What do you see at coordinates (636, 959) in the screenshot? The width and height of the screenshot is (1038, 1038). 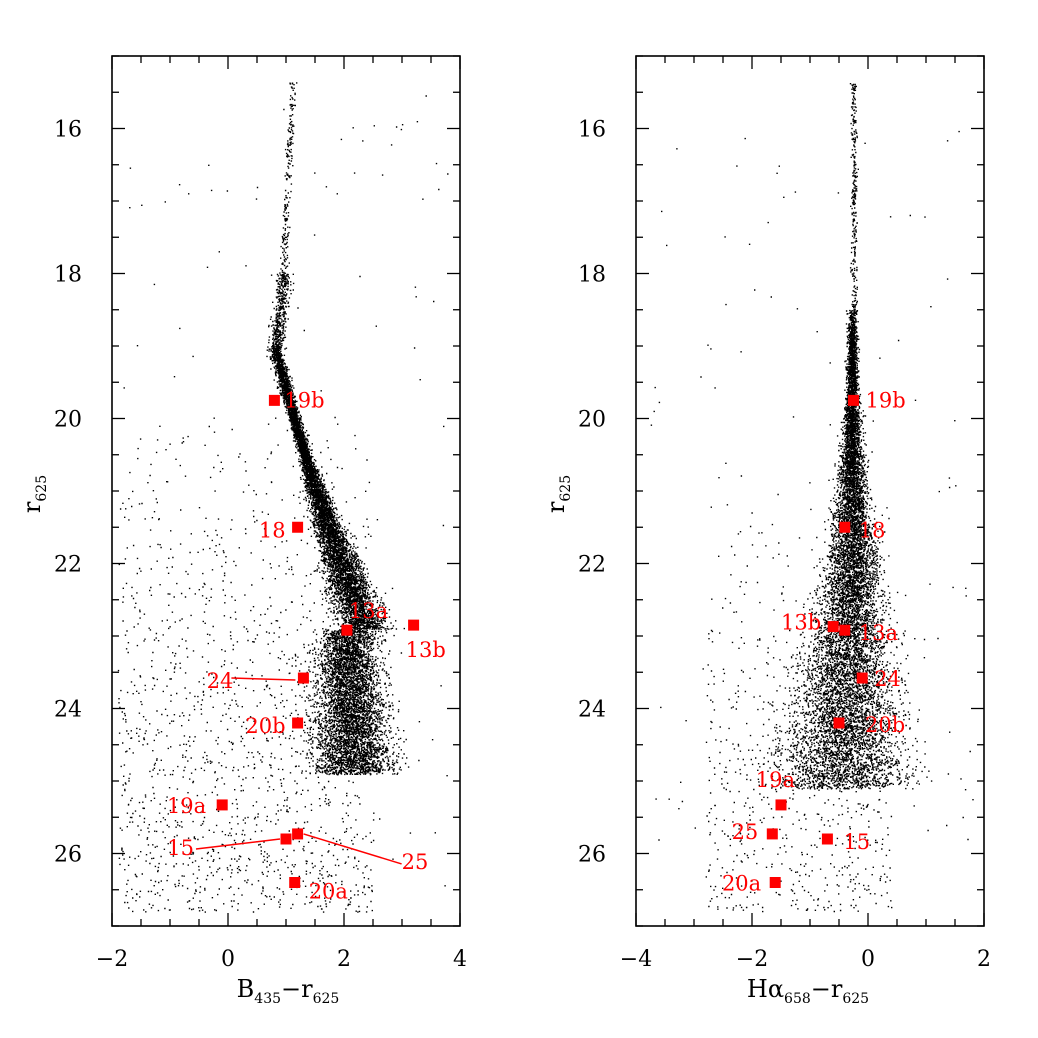 I see `x-tick-label: −4` at bounding box center [636, 959].